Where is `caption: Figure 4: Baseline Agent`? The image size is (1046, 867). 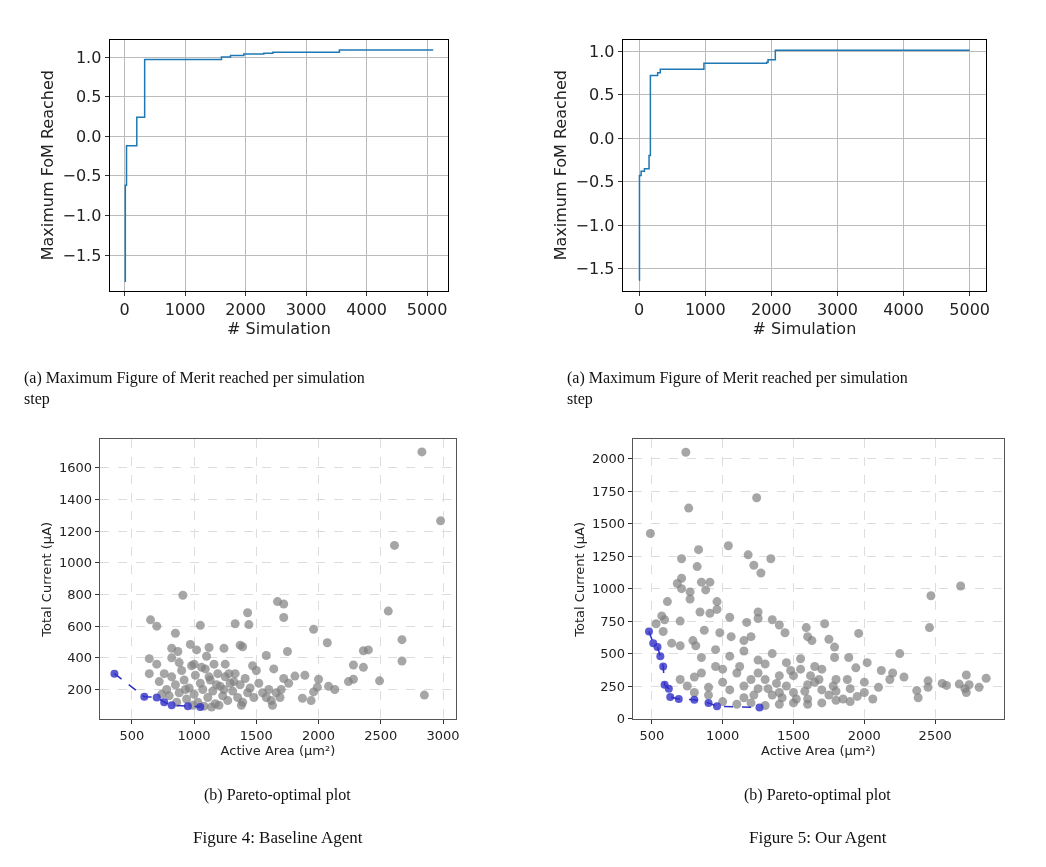 caption: Figure 4: Baseline Agent is located at coordinates (278, 837).